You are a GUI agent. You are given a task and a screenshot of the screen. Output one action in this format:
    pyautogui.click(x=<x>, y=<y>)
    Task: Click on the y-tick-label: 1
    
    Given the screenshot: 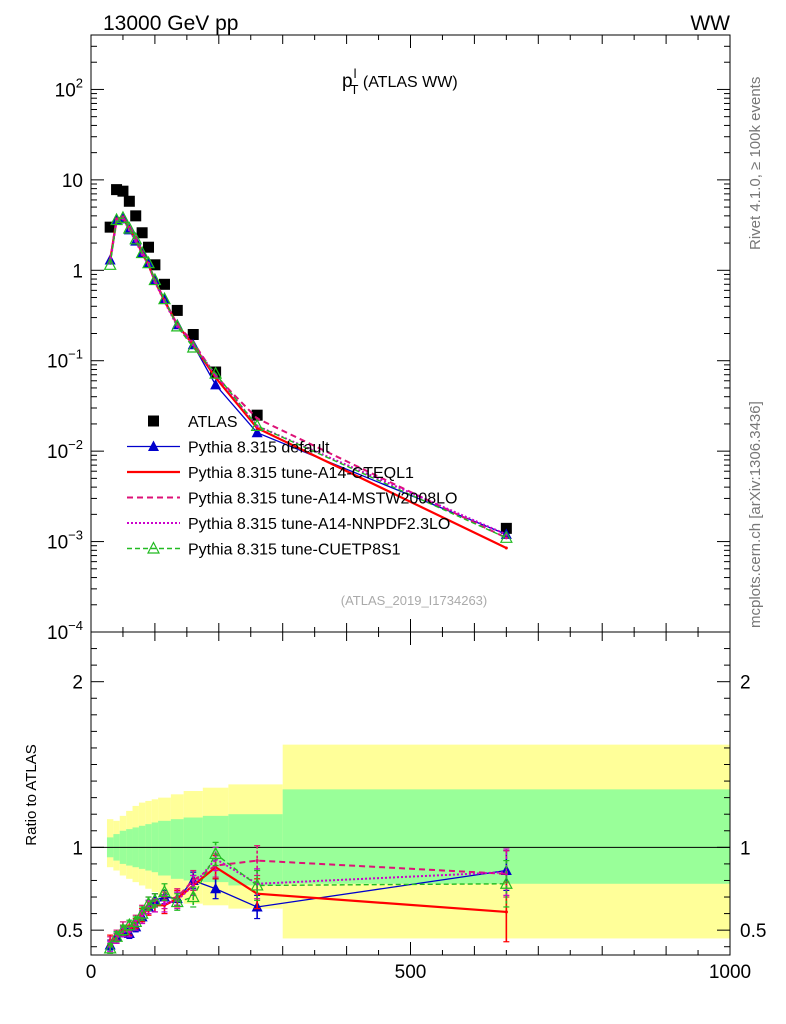 What is the action you would take?
    pyautogui.click(x=77, y=271)
    